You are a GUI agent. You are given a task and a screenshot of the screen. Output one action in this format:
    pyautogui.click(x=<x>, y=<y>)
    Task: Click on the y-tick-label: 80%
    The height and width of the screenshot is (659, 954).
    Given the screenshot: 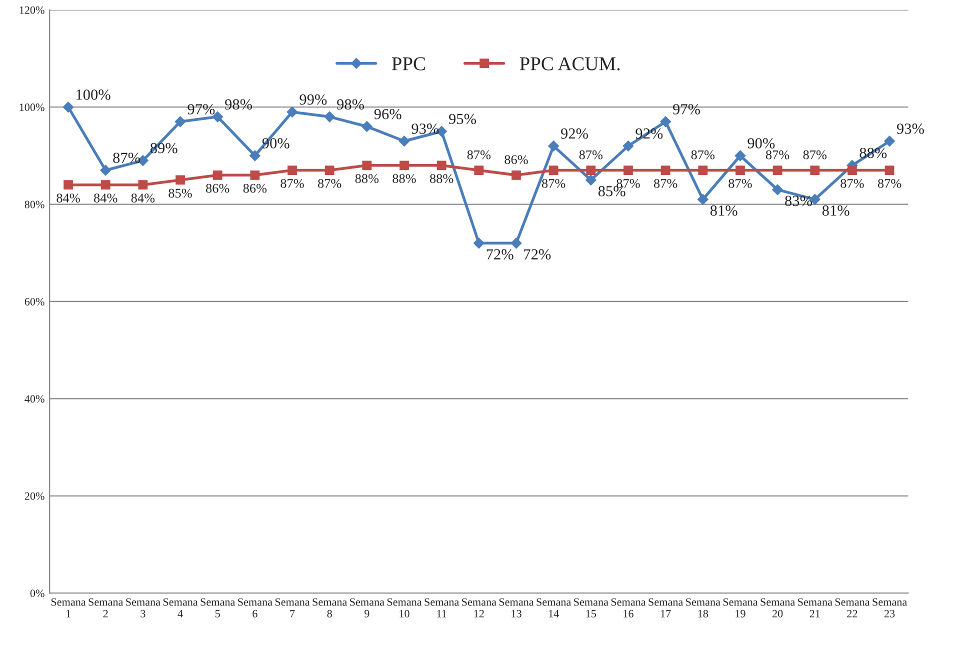 What is the action you would take?
    pyautogui.click(x=34, y=204)
    